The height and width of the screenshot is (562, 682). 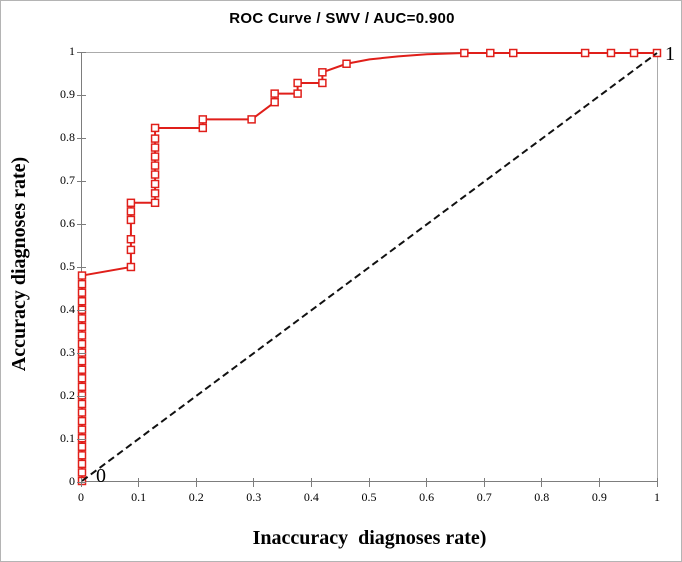 What do you see at coordinates (254, 497) in the screenshot?
I see `x-axis-tick-label: 0.3` at bounding box center [254, 497].